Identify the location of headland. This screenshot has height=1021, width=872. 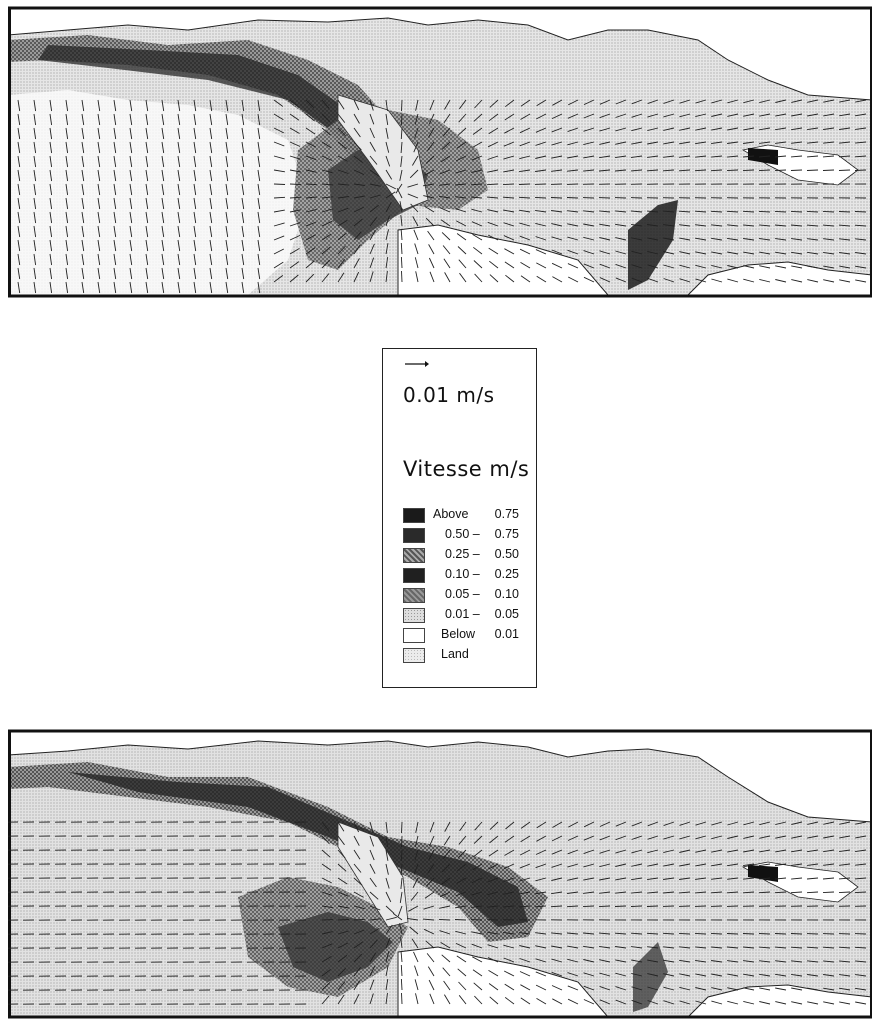
(383, 152).